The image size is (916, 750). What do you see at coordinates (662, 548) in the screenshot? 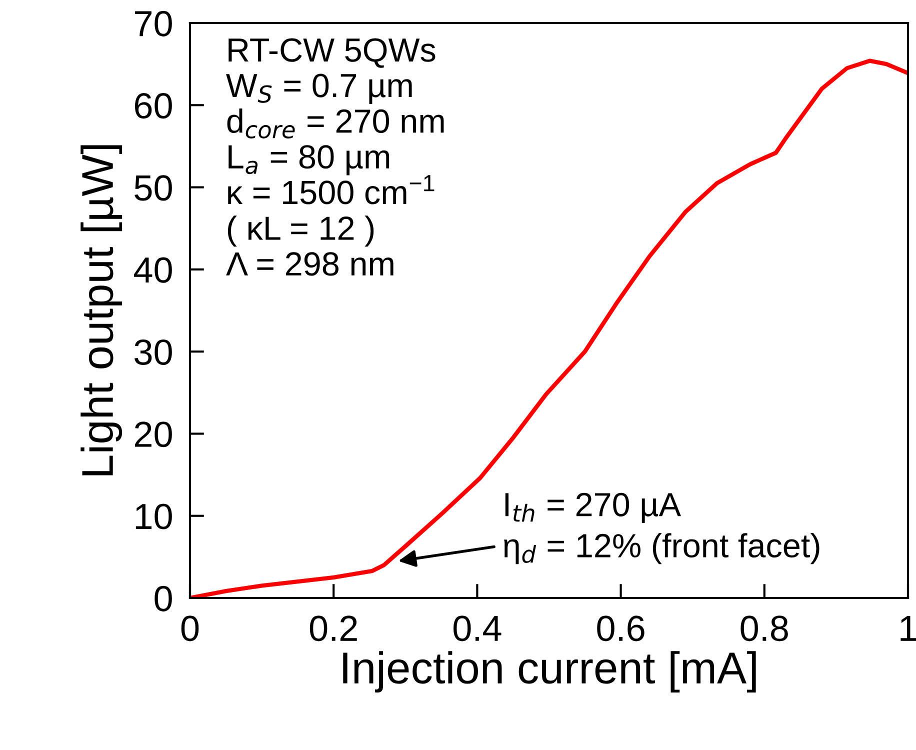
I see `annotation: η$_{d}$ = 12% (front facet)` at bounding box center [662, 548].